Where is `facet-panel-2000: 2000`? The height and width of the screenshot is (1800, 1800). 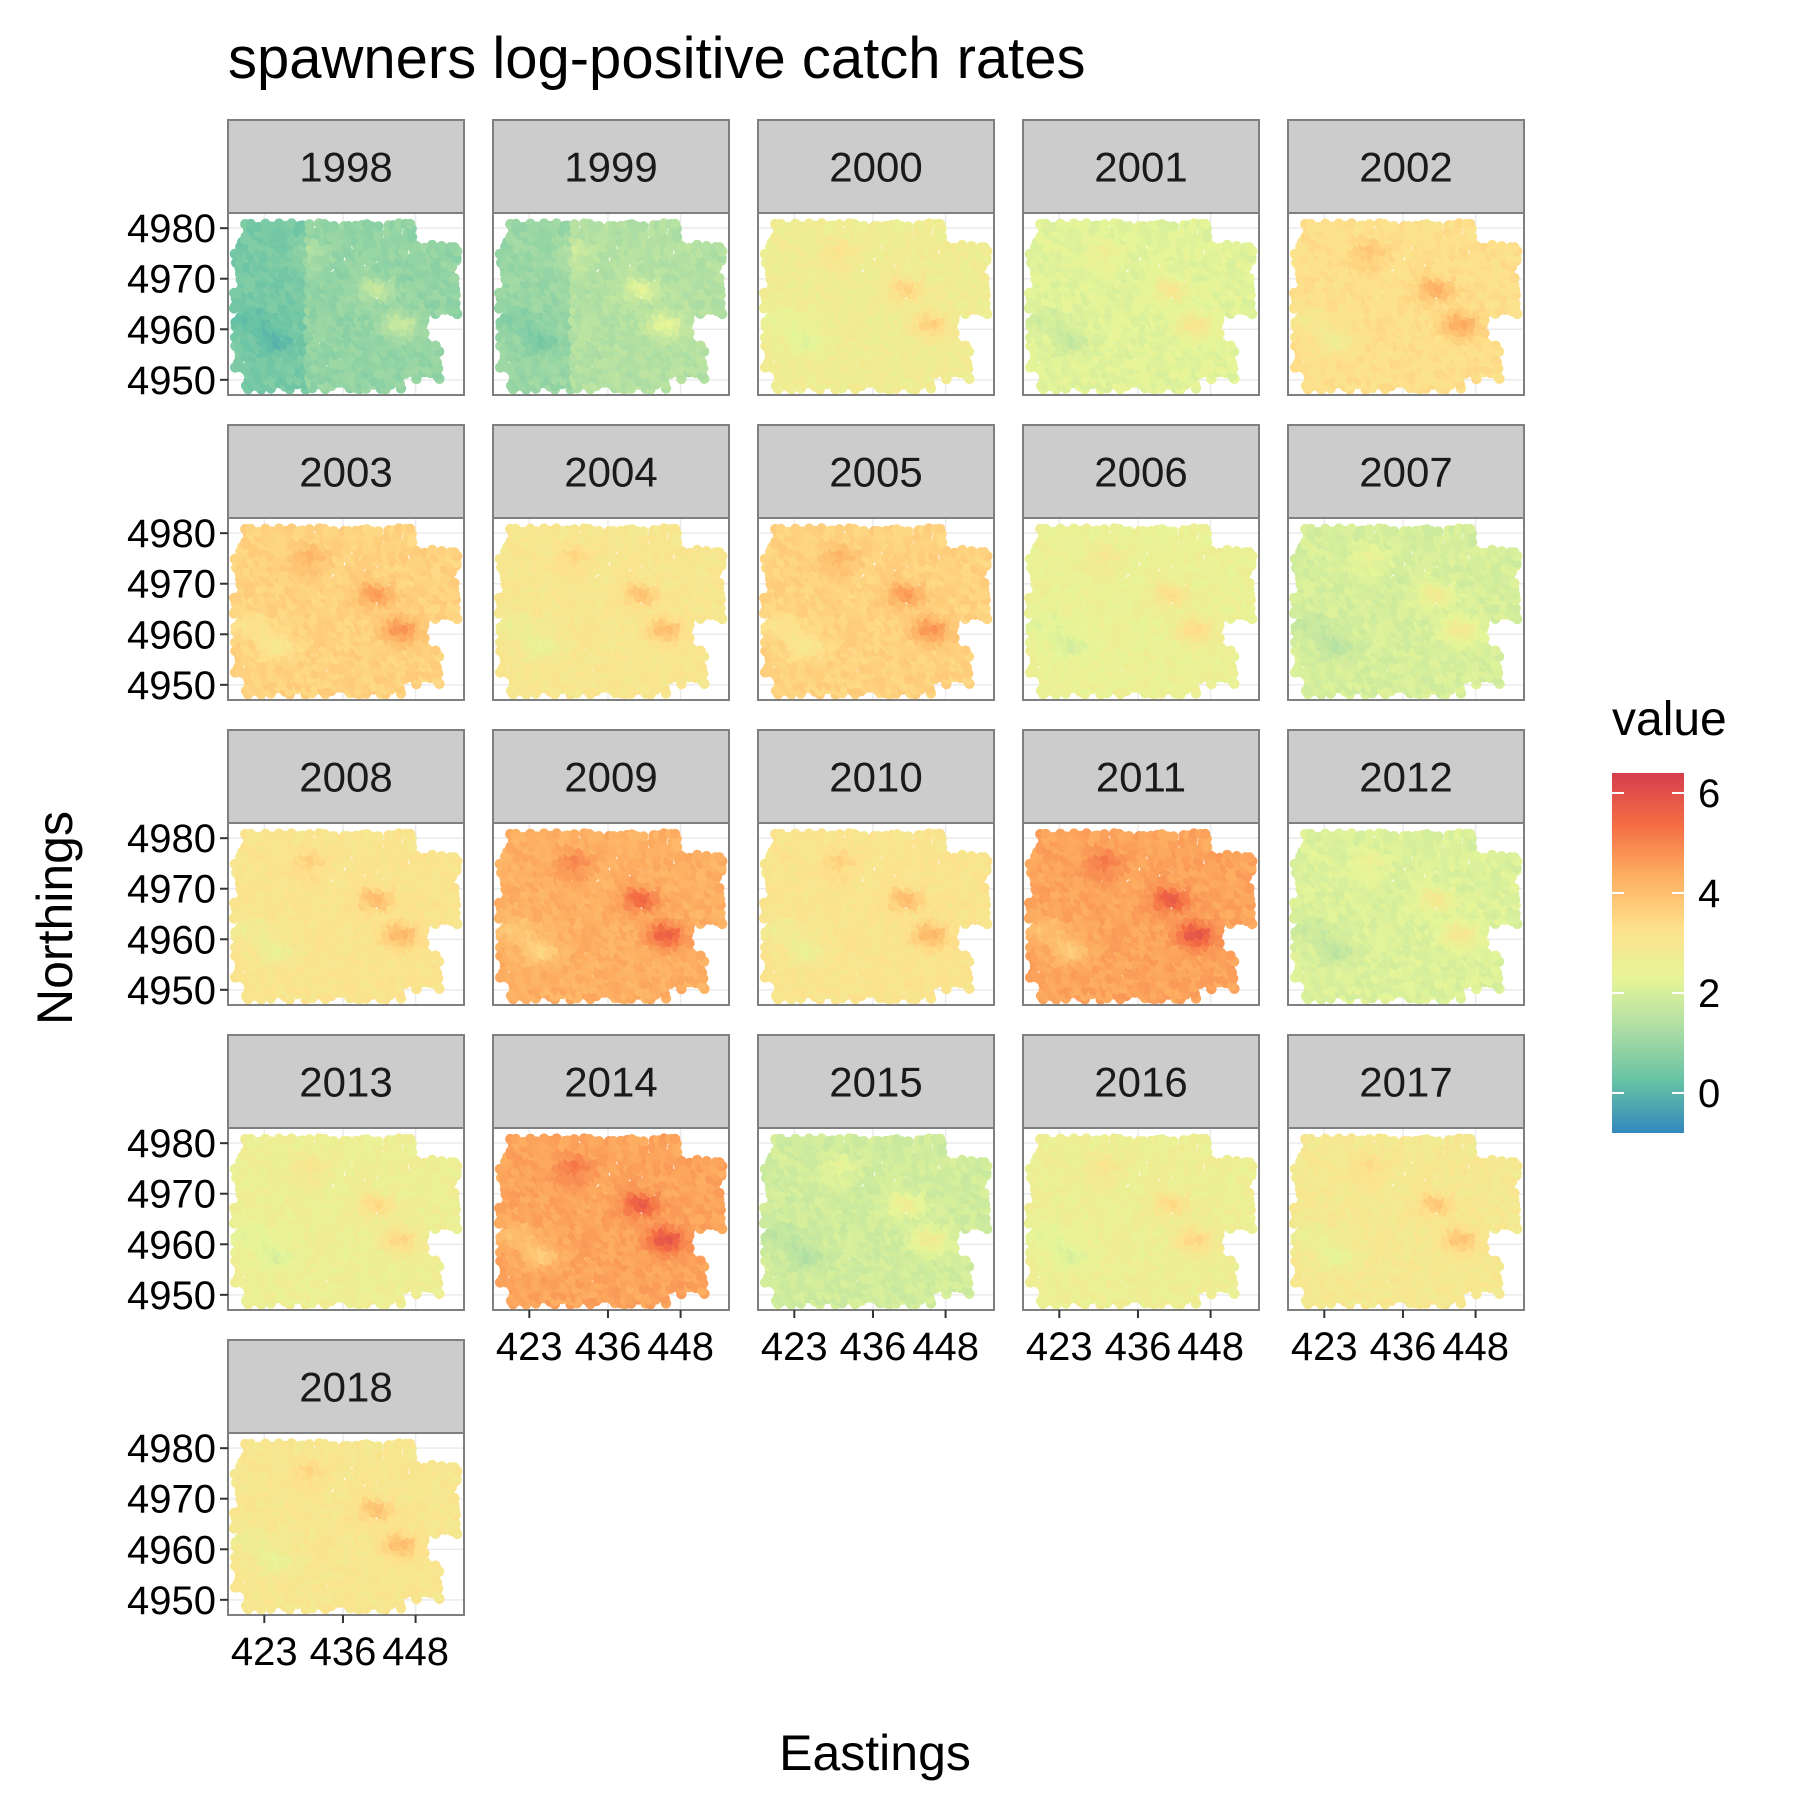
facet-panel-2000: 2000 is located at coordinates (876, 257).